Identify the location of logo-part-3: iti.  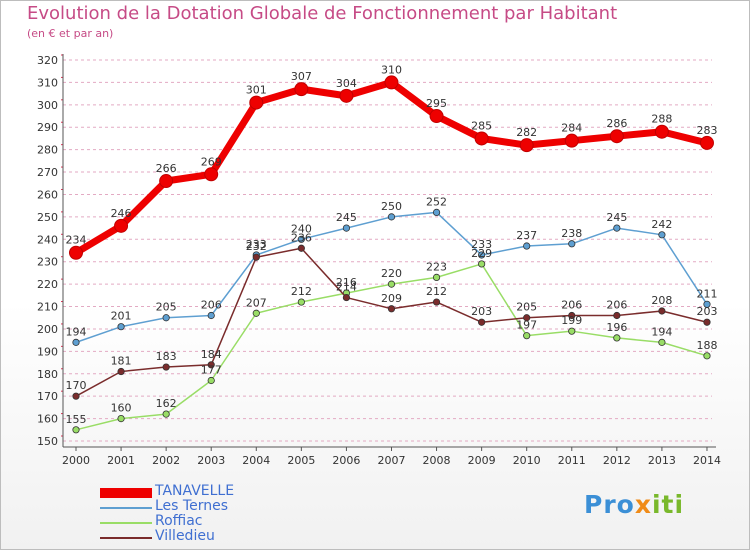
(668, 504).